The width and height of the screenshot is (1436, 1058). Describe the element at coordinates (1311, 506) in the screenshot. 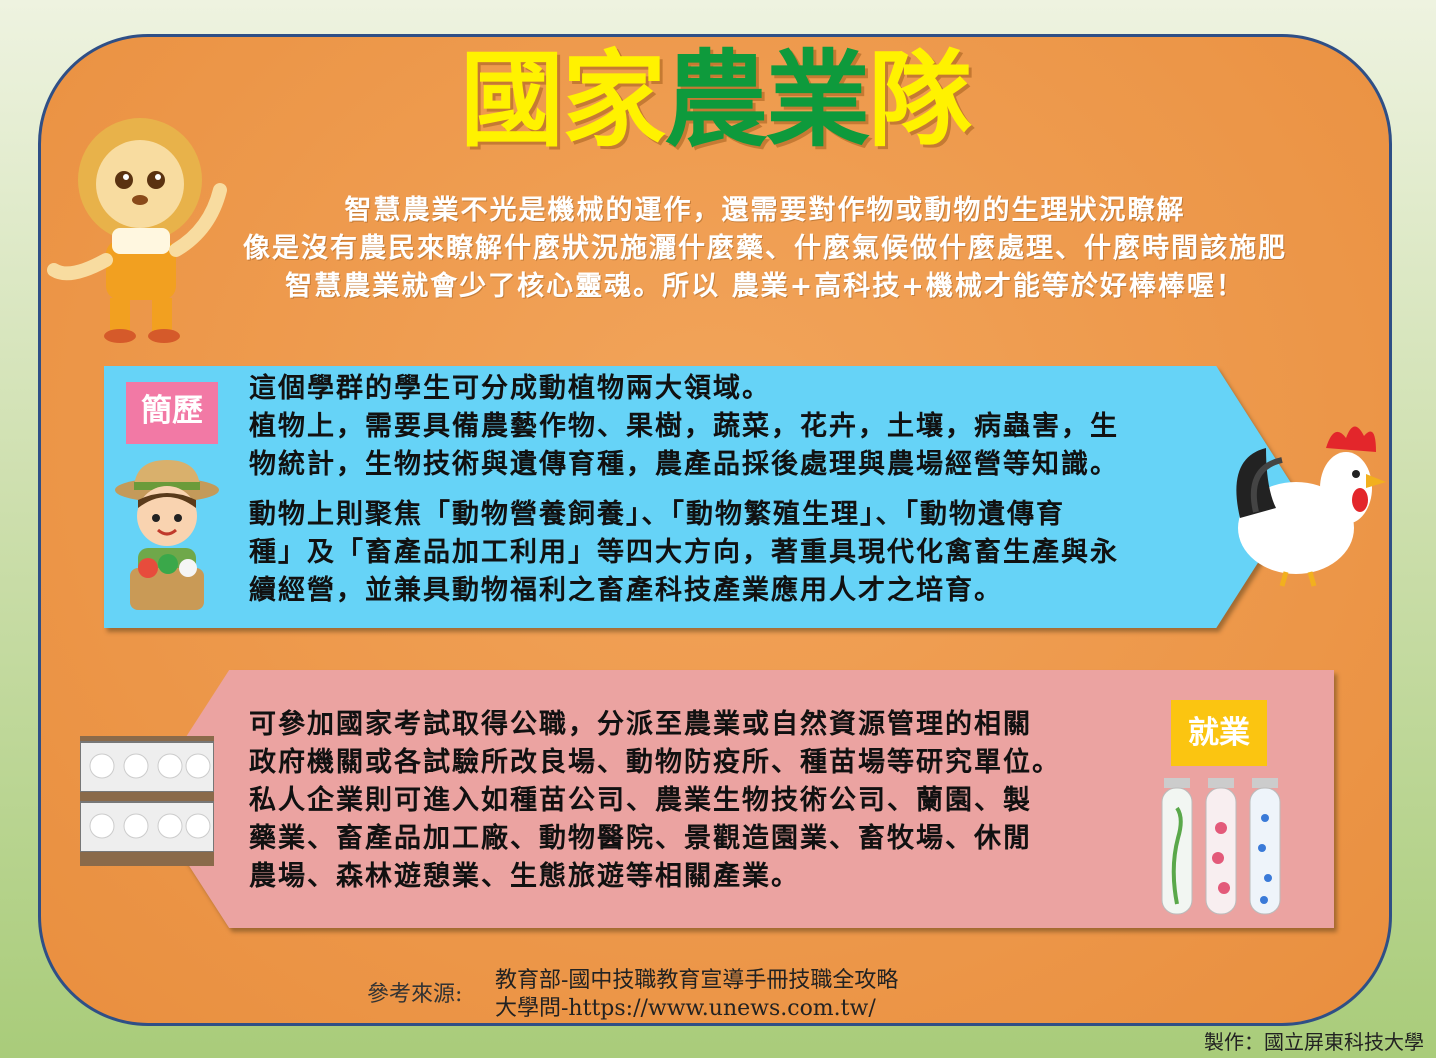

I see `rooster-icon` at that location.